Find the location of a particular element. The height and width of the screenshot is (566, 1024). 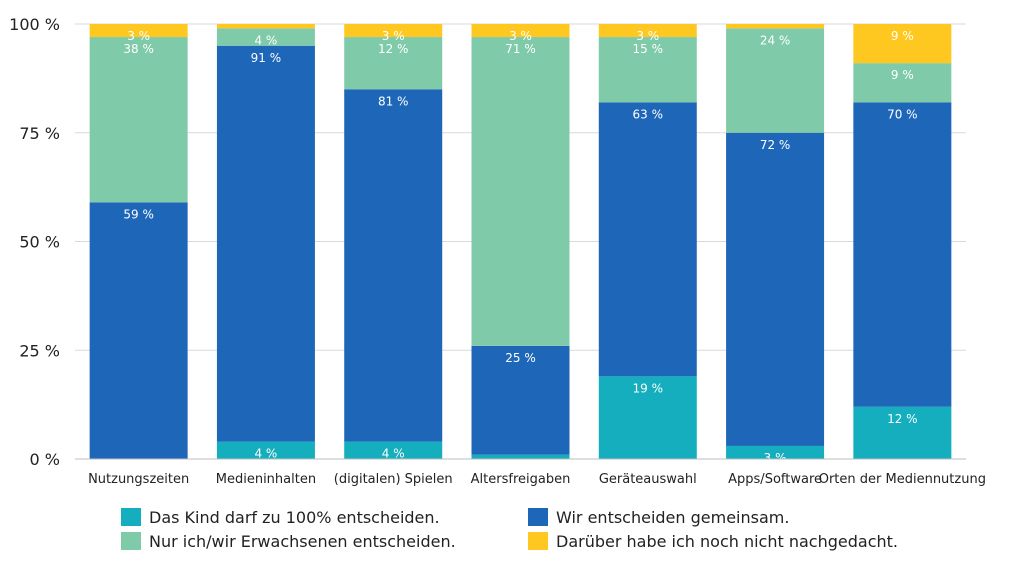

data-label: 15 % is located at coordinates (648, 49).